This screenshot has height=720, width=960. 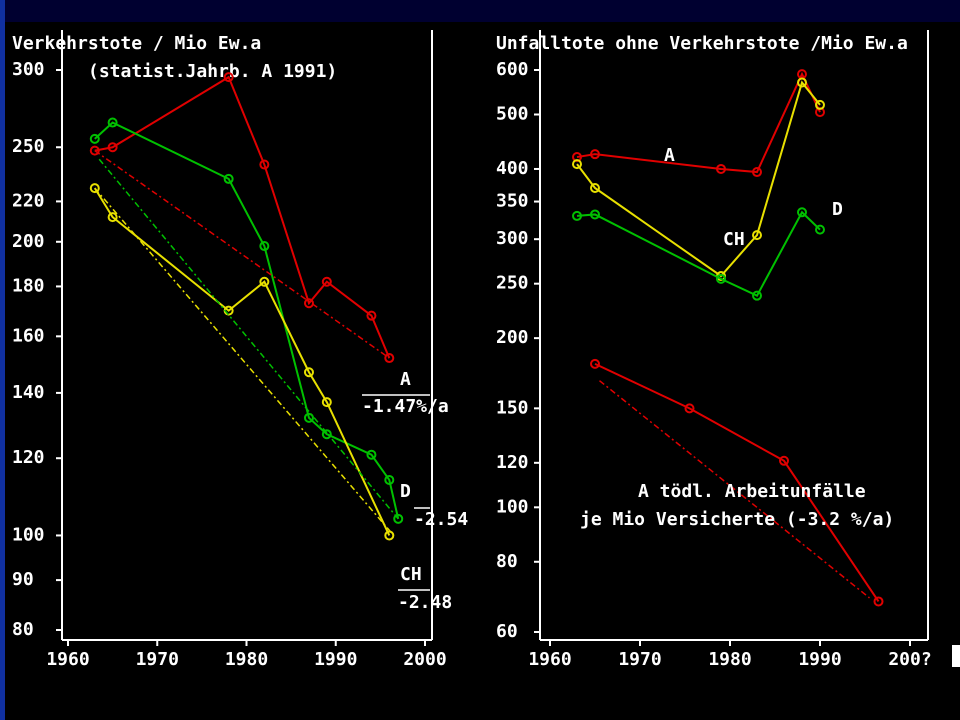 What do you see at coordinates (212, 71) in the screenshot?
I see `chart-subtitle: (statist.Jahrb. A 1991)` at bounding box center [212, 71].